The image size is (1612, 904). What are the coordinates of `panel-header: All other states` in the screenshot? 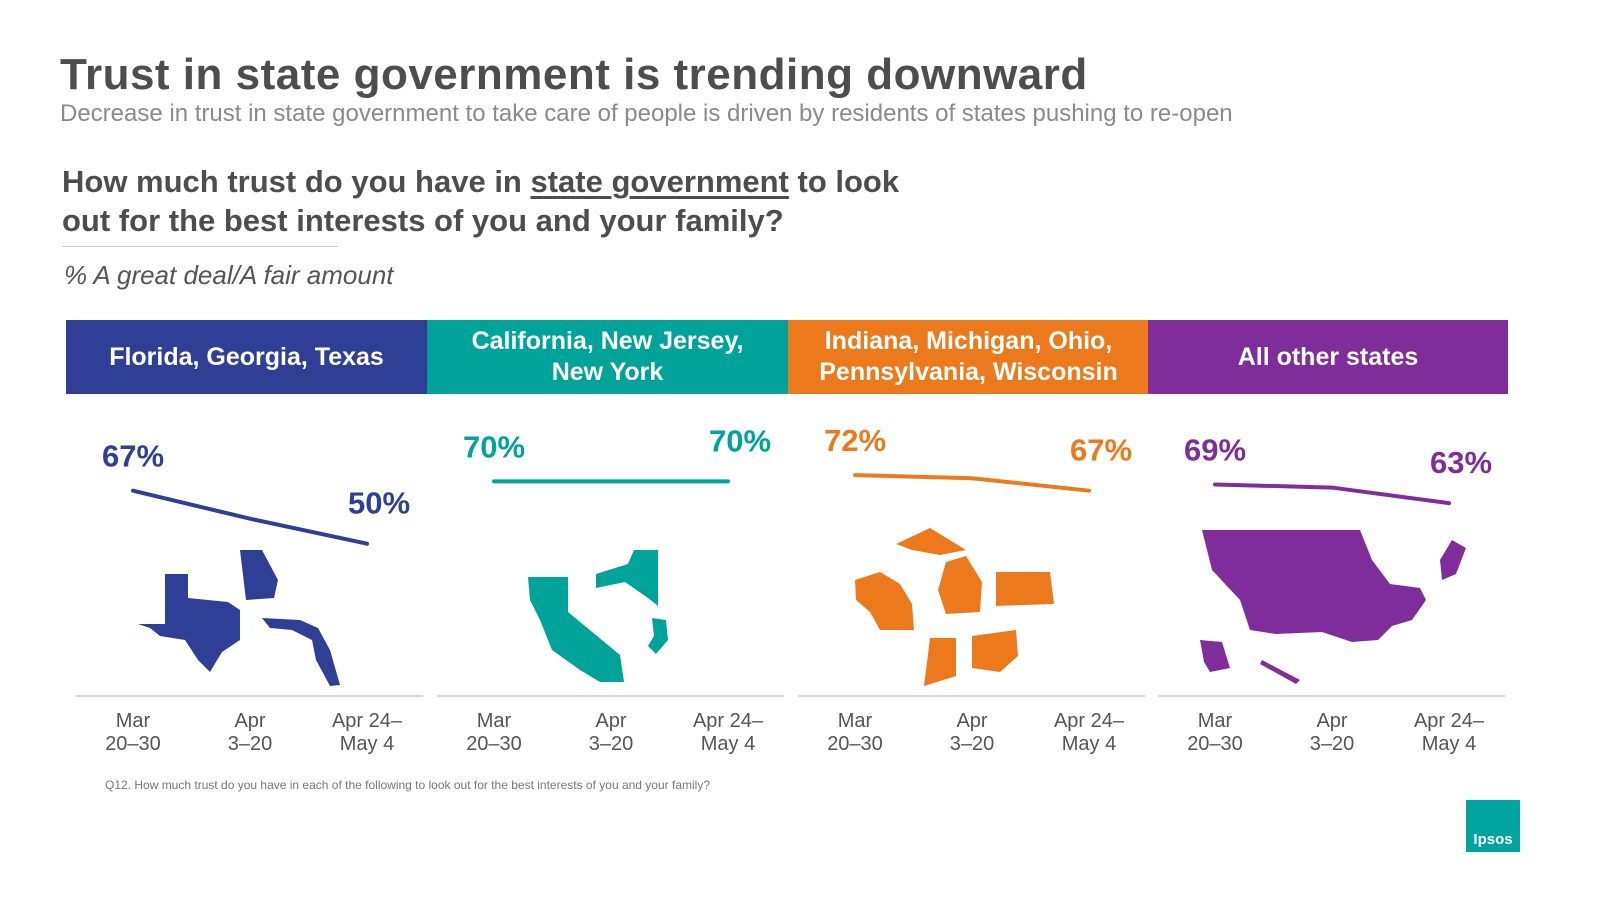 It's located at (1328, 357).